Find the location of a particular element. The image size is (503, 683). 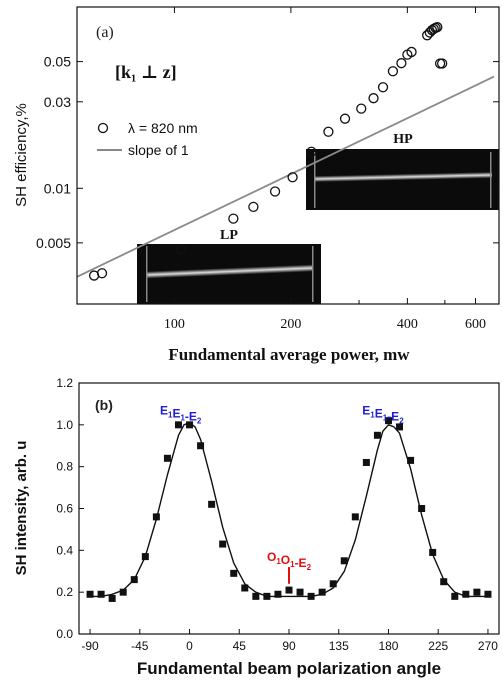

x-tick-label-b: 0 is located at coordinates (189, 646).